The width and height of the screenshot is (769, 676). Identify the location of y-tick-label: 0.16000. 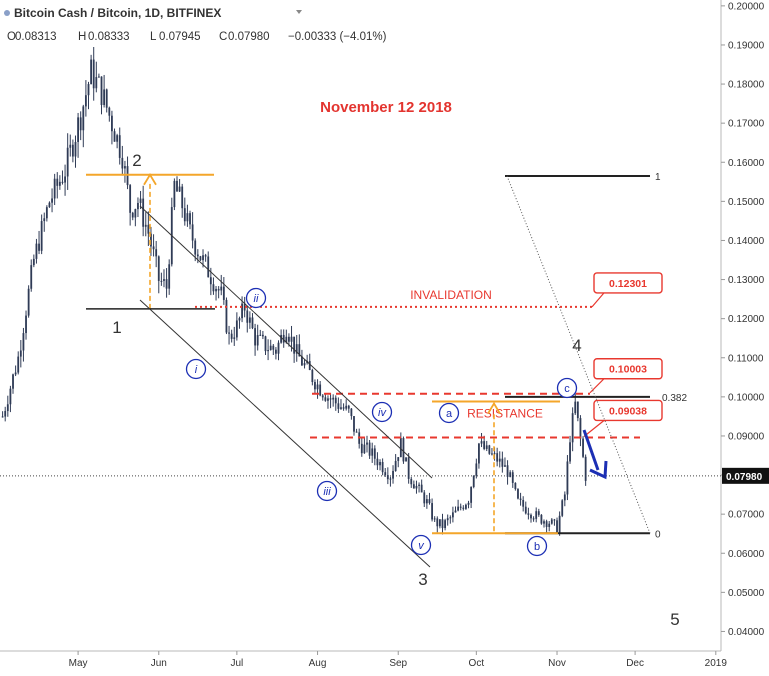
(746, 163).